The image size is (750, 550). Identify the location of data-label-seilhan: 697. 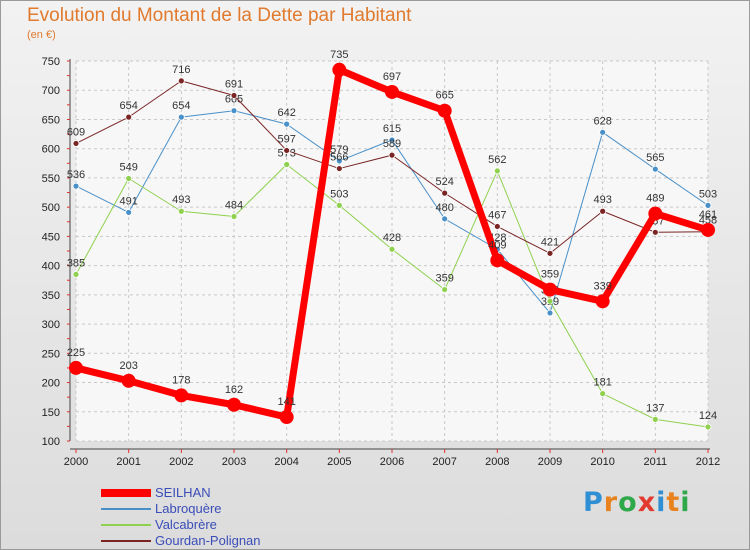
(392, 77).